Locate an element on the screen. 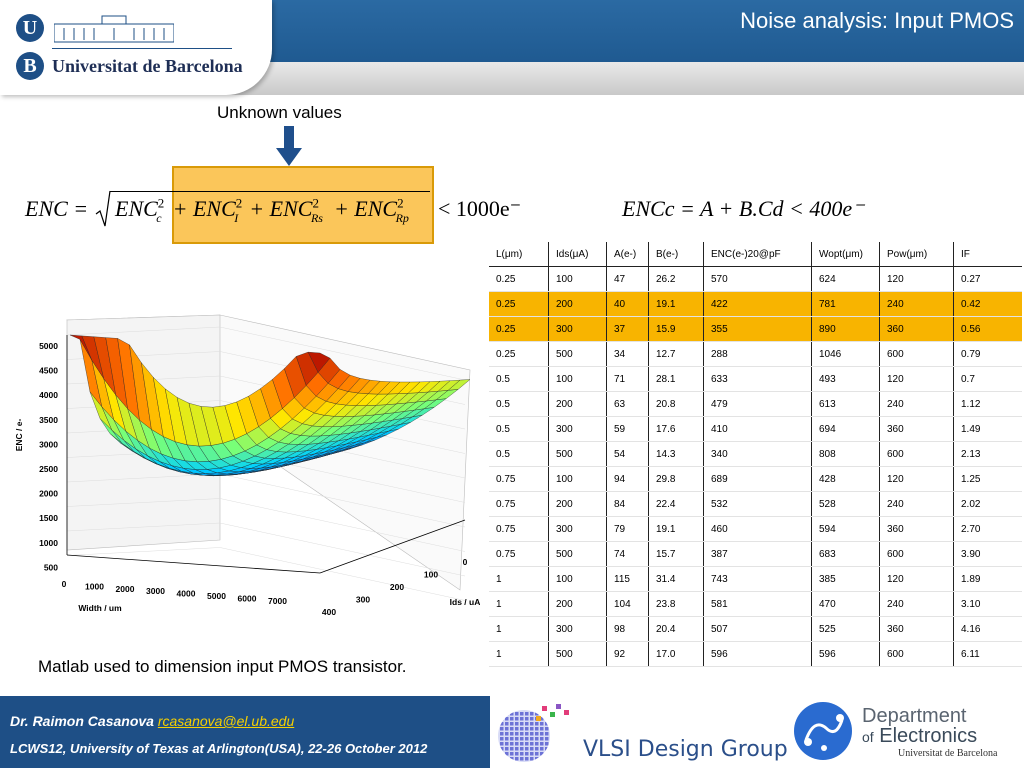 The width and height of the screenshot is (1024, 768). cell-a: 37 is located at coordinates (627, 329).